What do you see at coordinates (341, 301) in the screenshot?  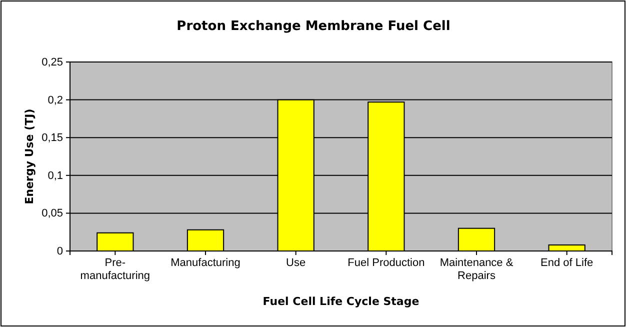 I see `x-axis-title: Fuel Cell Life Cycle Stage` at bounding box center [341, 301].